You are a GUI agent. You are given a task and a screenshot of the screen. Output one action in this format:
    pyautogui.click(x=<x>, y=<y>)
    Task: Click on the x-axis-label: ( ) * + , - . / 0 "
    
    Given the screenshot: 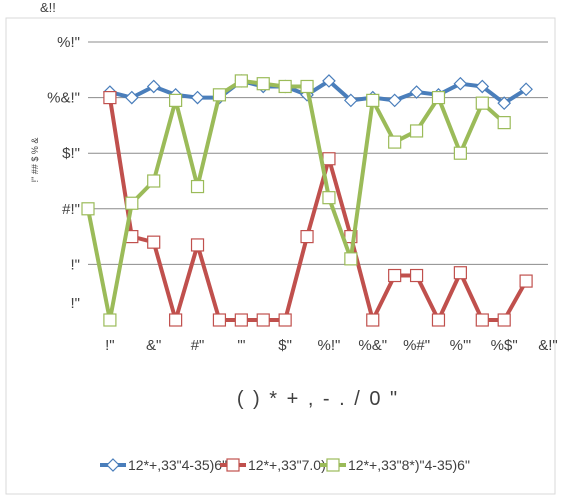 What is the action you would take?
    pyautogui.click(x=318, y=399)
    